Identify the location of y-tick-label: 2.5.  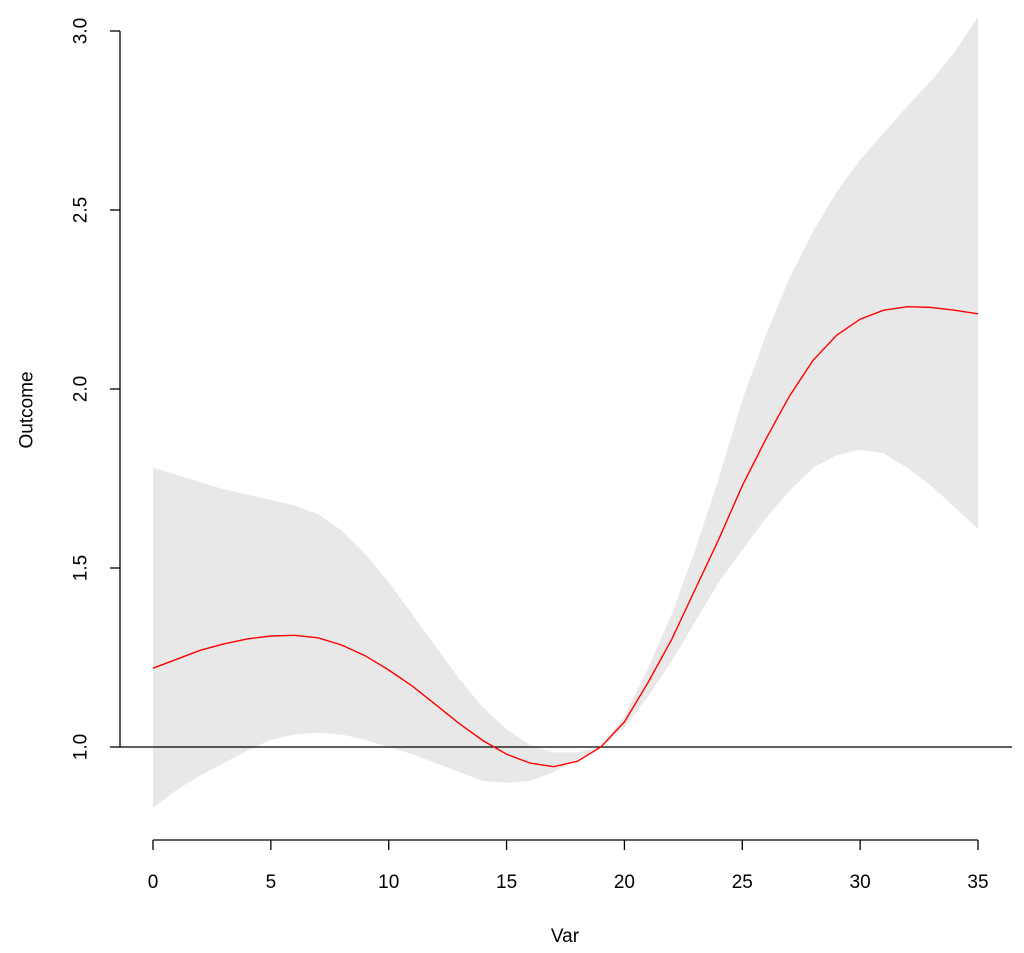
(81, 210).